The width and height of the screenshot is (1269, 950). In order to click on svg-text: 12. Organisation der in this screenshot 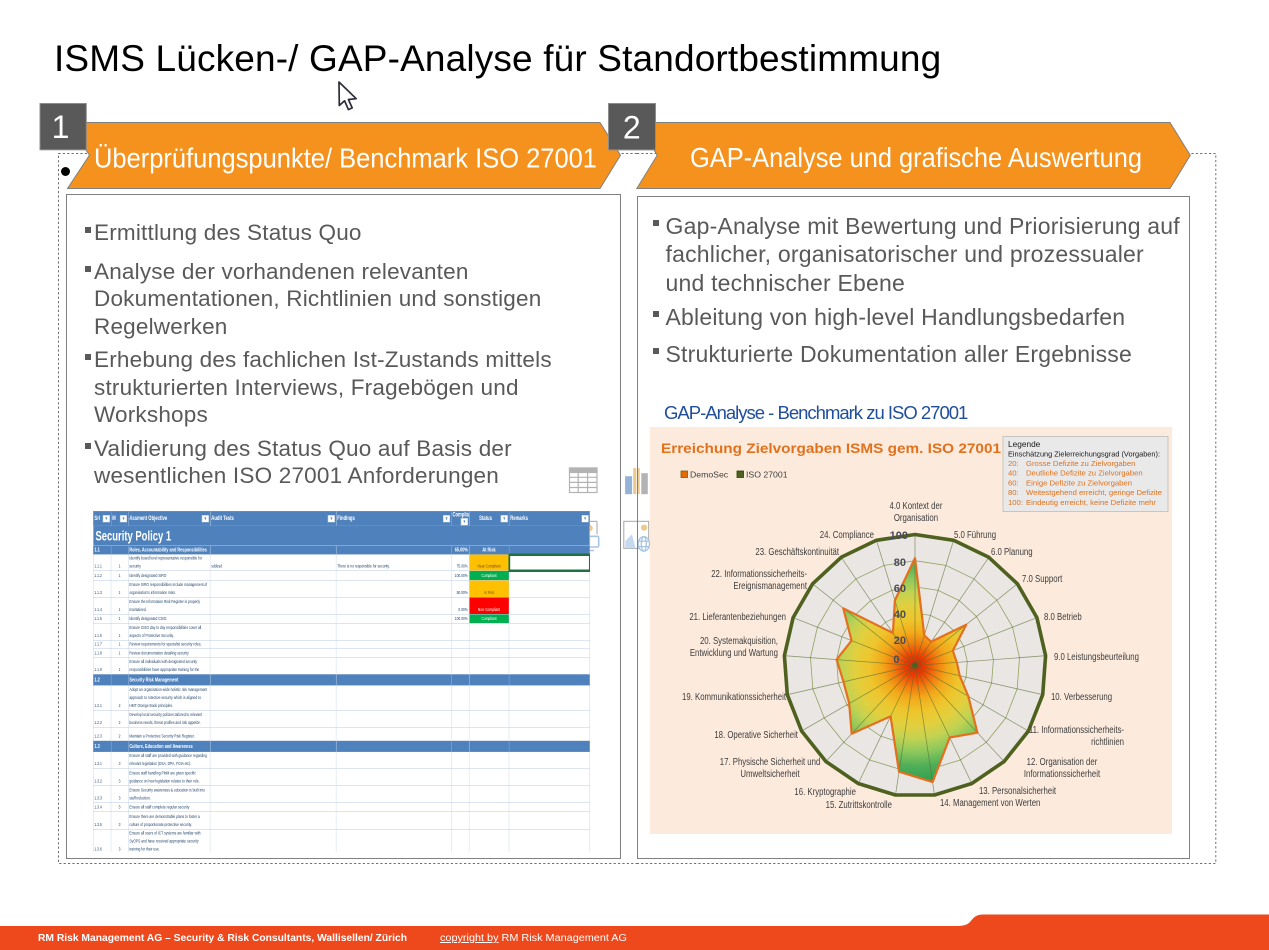, I will do `click(1062, 761)`.